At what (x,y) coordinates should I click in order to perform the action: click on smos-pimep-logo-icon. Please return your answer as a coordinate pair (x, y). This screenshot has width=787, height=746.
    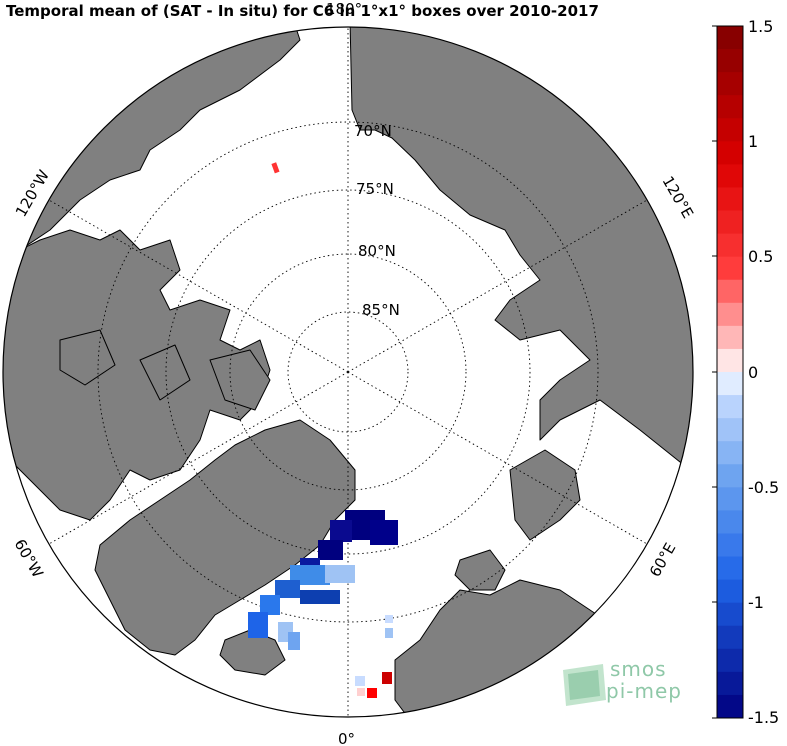
    Looking at the image, I should click on (584, 685).